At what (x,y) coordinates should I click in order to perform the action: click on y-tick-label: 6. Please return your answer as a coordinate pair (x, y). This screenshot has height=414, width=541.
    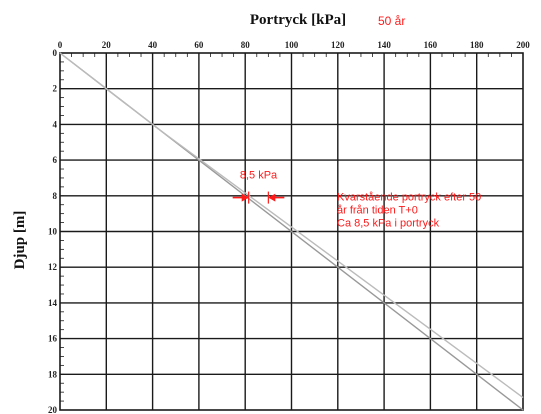
    Looking at the image, I should click on (55, 160).